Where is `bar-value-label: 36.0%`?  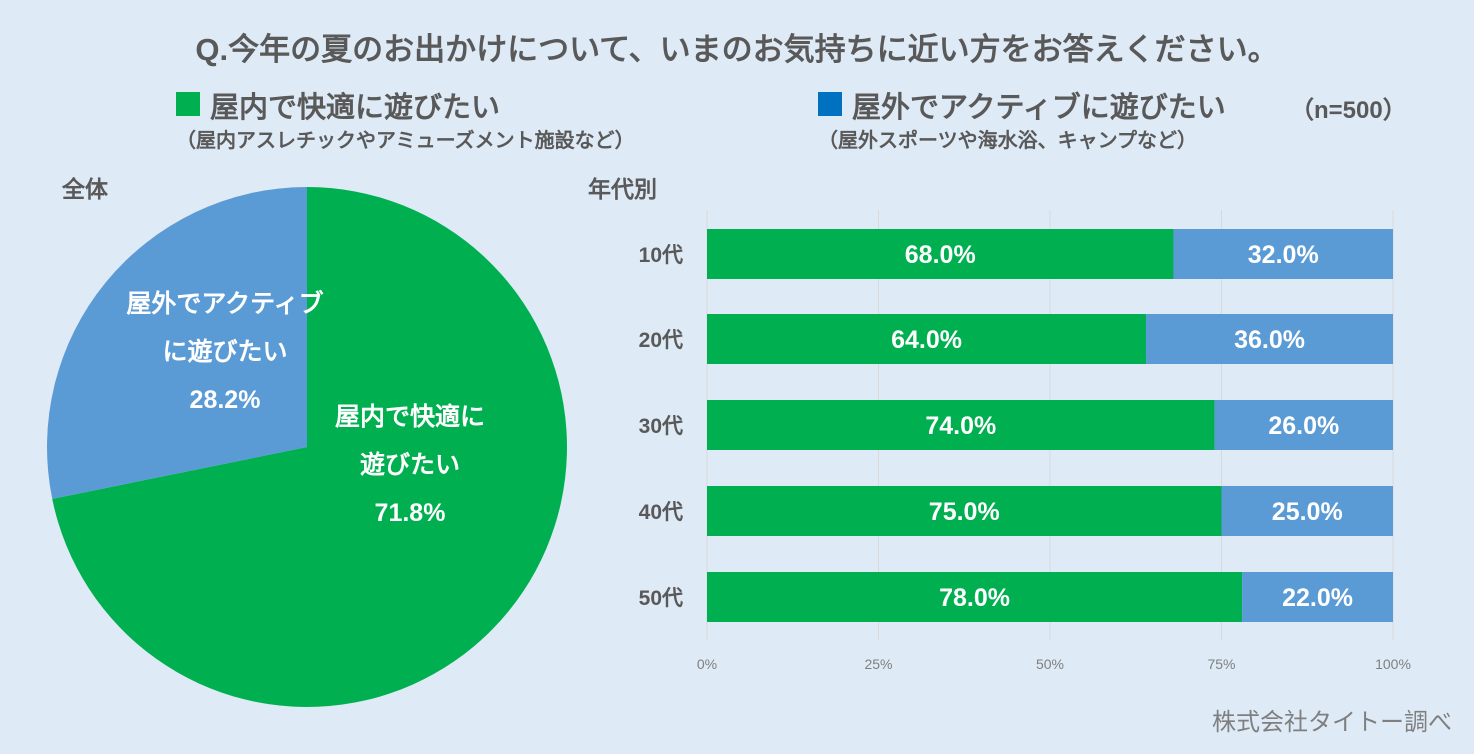
bar-value-label: 36.0% is located at coordinates (1269, 340).